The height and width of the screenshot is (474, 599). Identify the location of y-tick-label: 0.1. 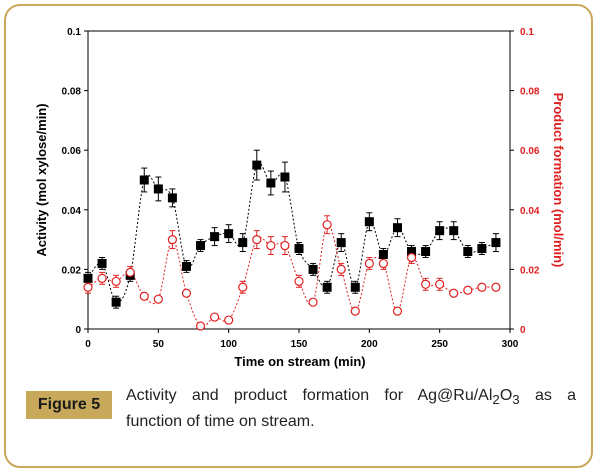
(74, 32).